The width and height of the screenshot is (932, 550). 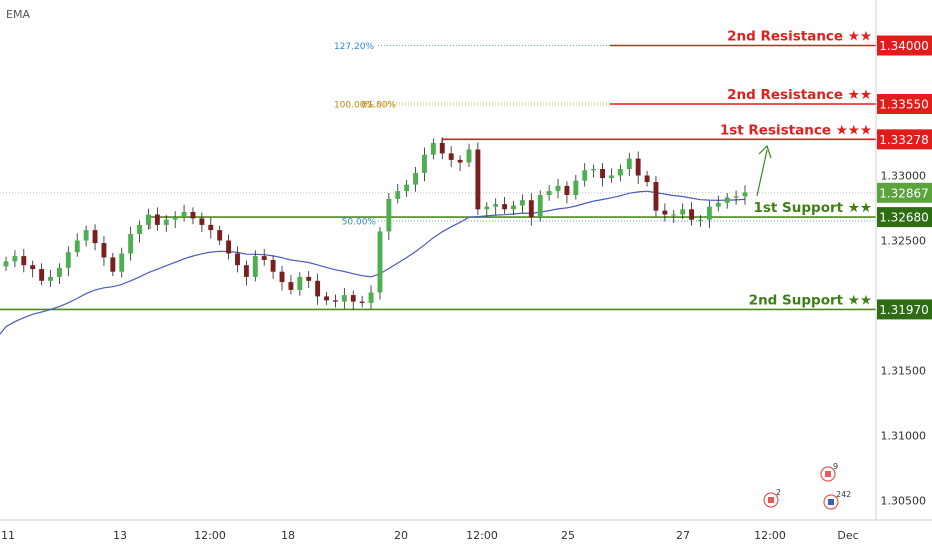 What do you see at coordinates (812, 208) in the screenshot?
I see `support-label: 1st Support ★★` at bounding box center [812, 208].